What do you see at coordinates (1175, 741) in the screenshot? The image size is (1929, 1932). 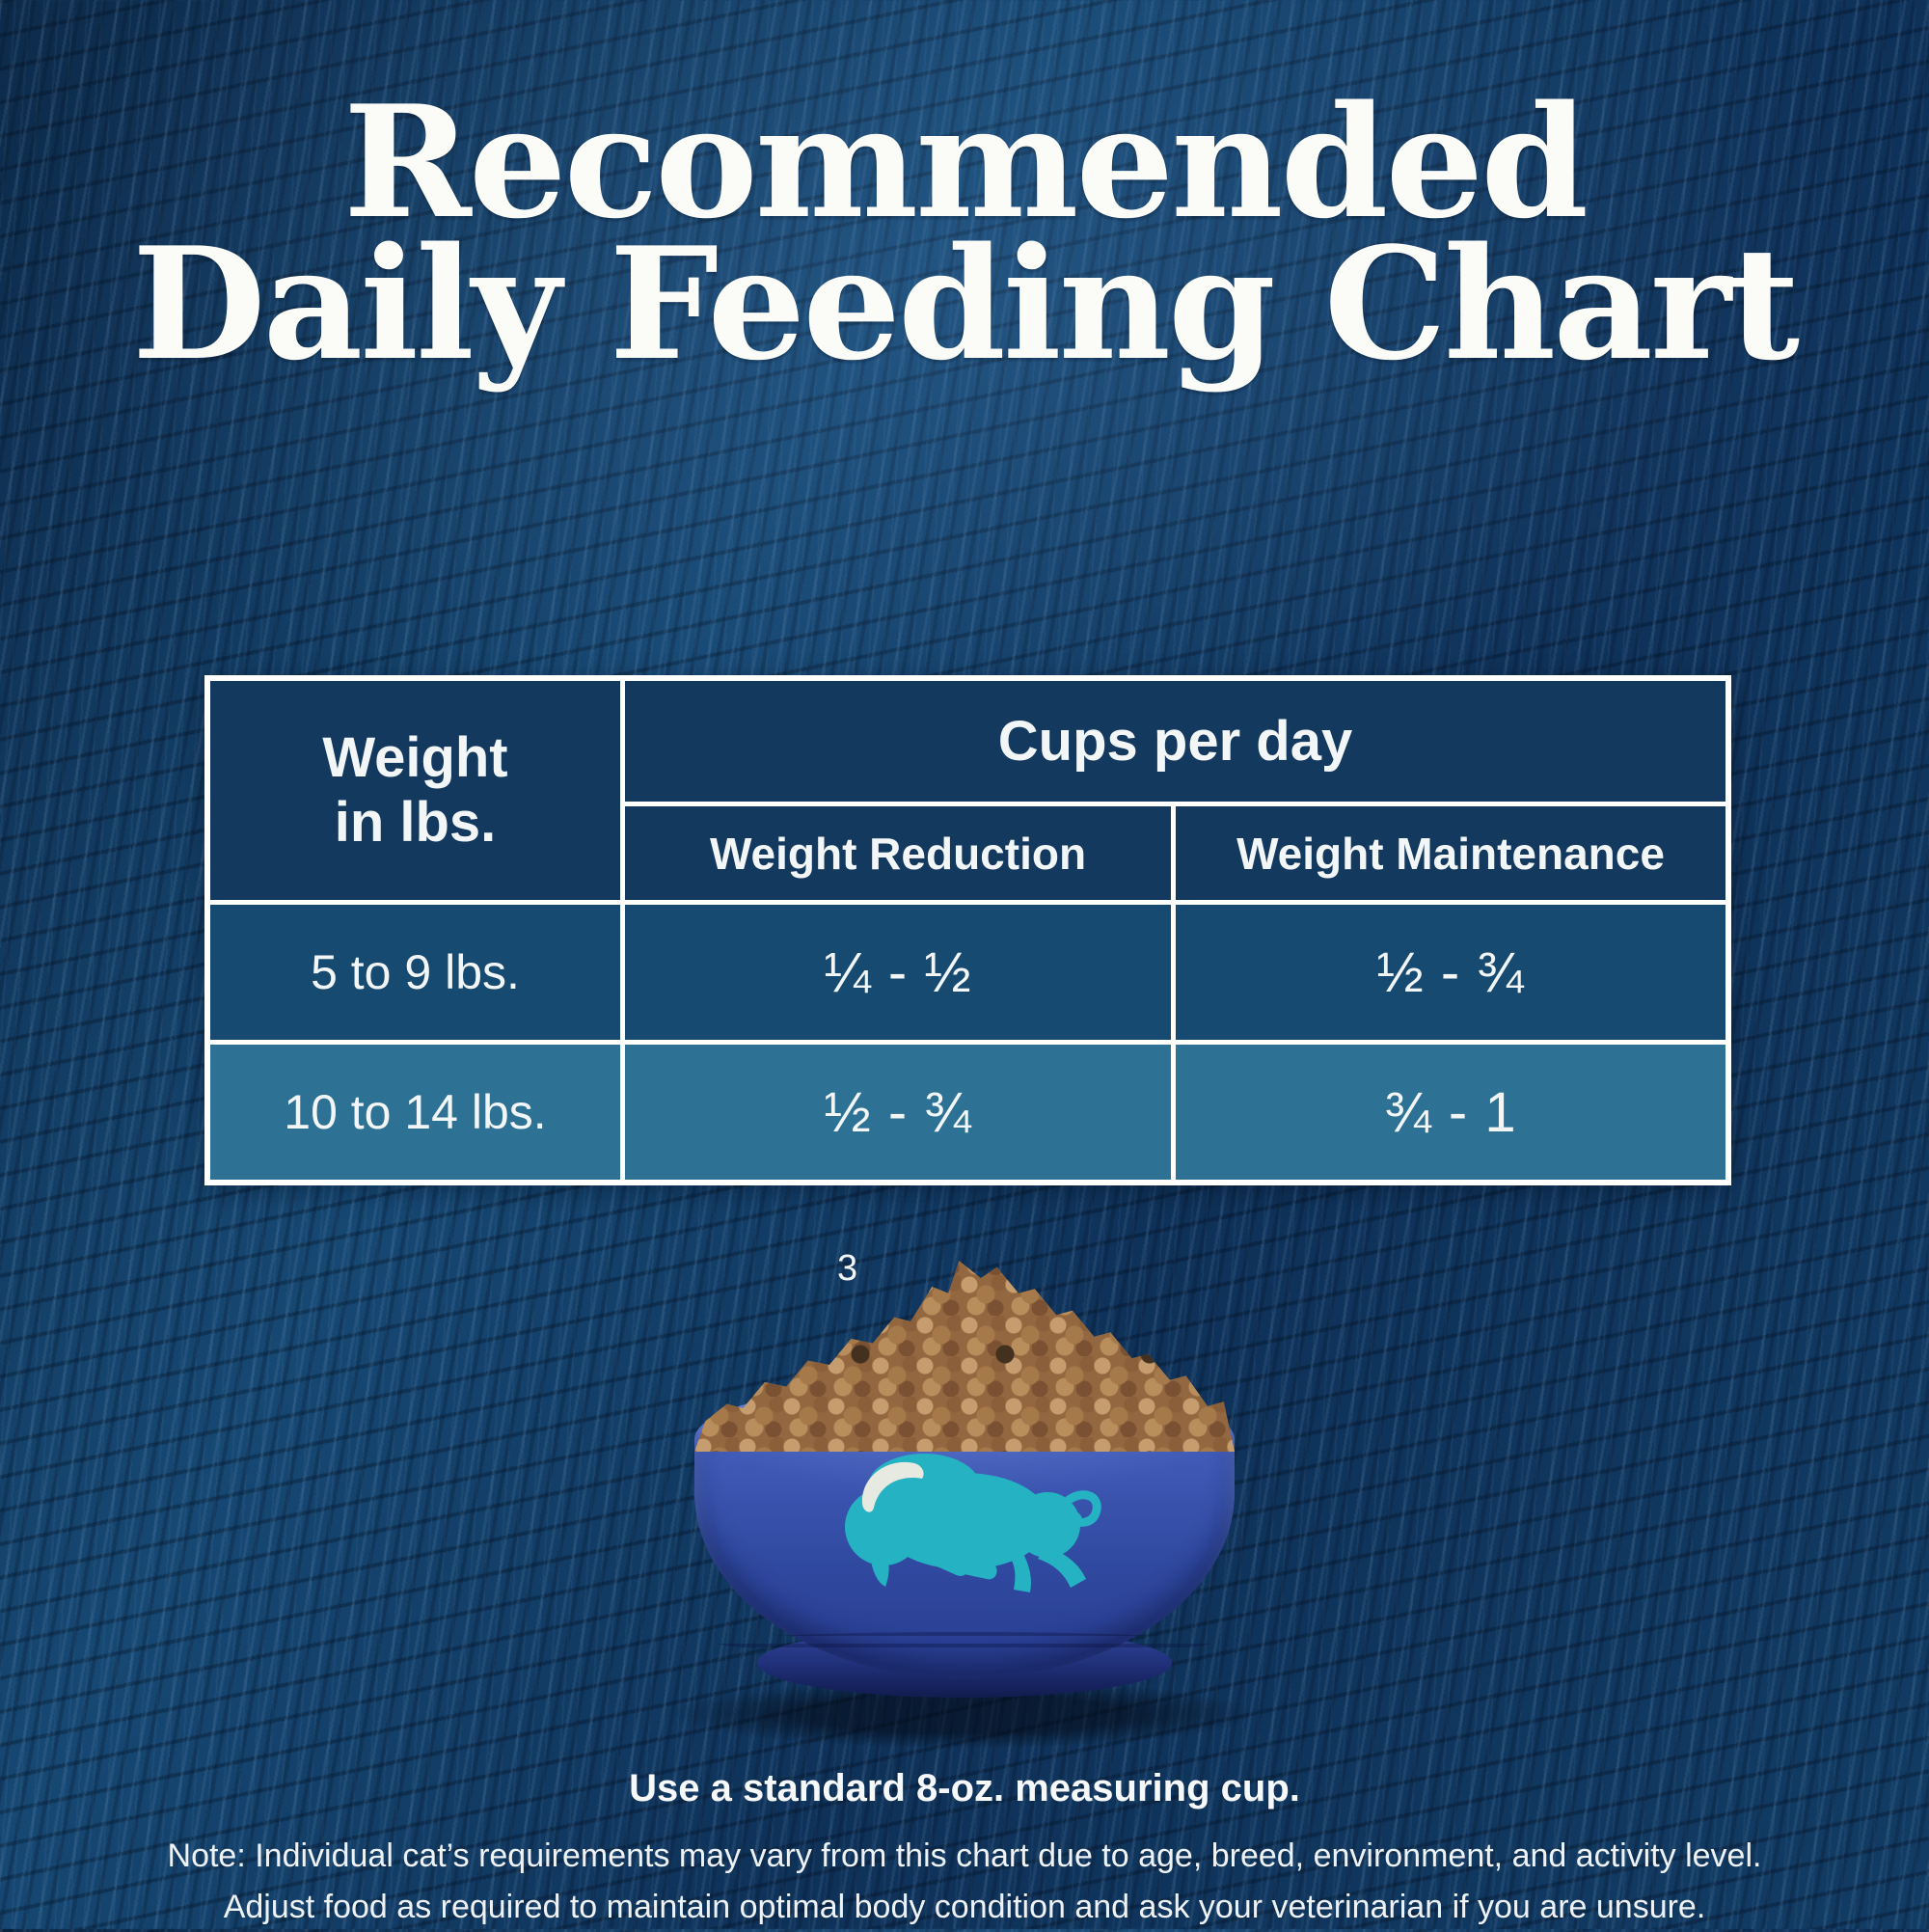 I see `cups-per-day-header: Cups per day` at bounding box center [1175, 741].